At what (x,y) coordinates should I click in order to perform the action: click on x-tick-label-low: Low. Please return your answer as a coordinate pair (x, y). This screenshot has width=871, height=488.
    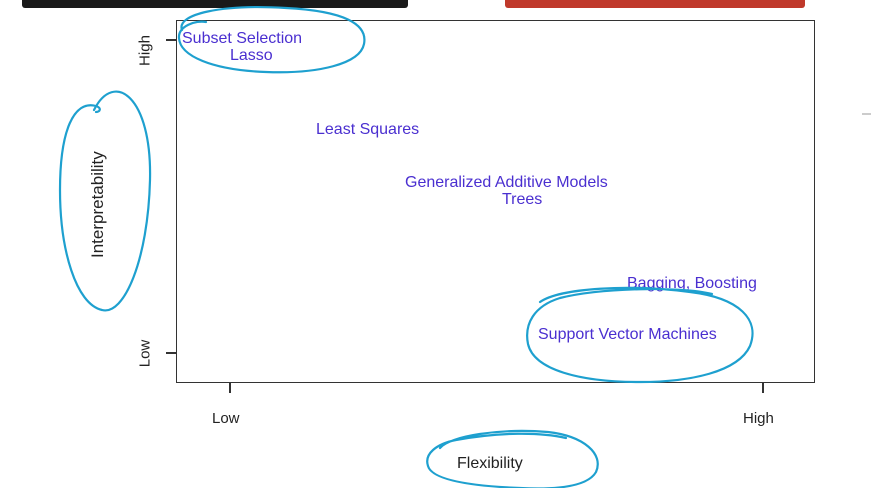
    Looking at the image, I should click on (226, 418).